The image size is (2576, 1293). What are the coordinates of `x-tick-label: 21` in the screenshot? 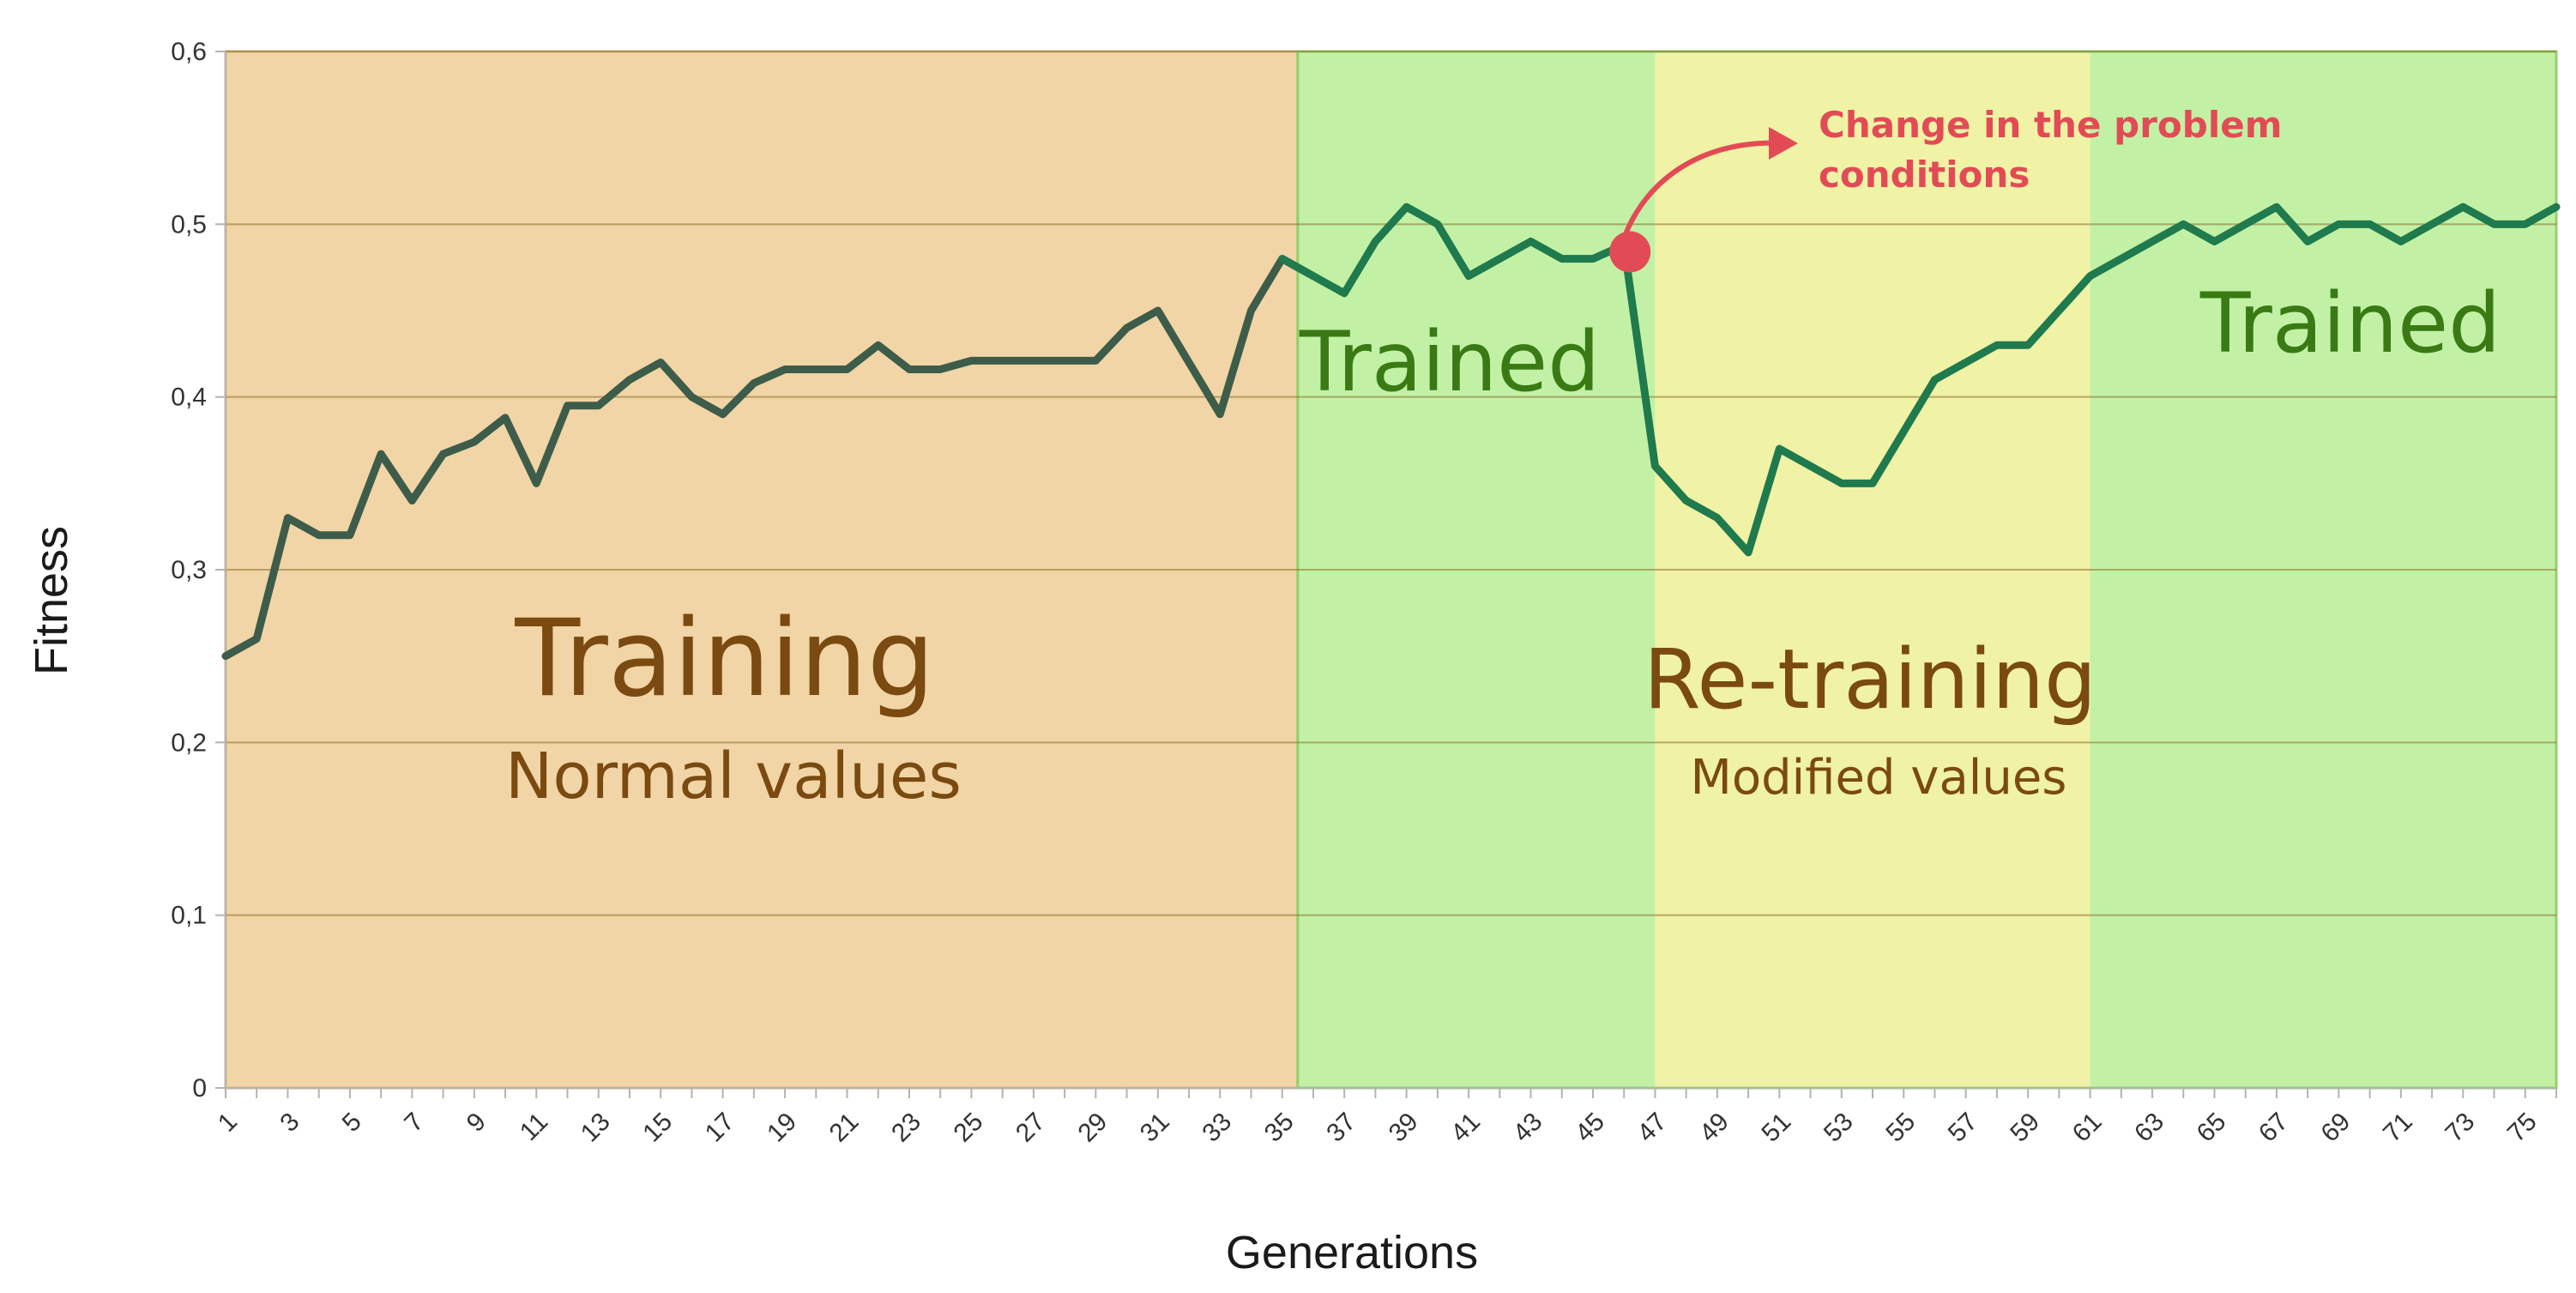 It's located at (844, 1128).